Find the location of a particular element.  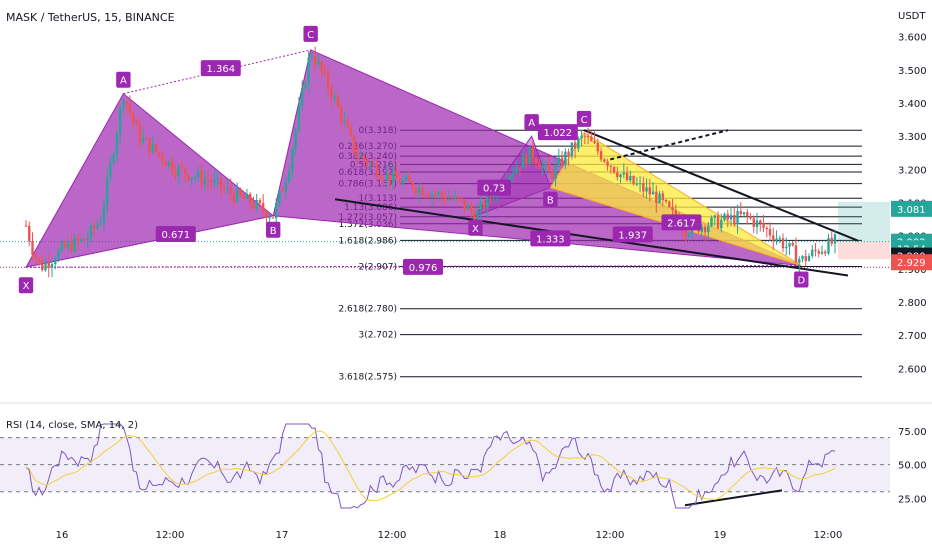

ratio-label-bg is located at coordinates (423, 266).